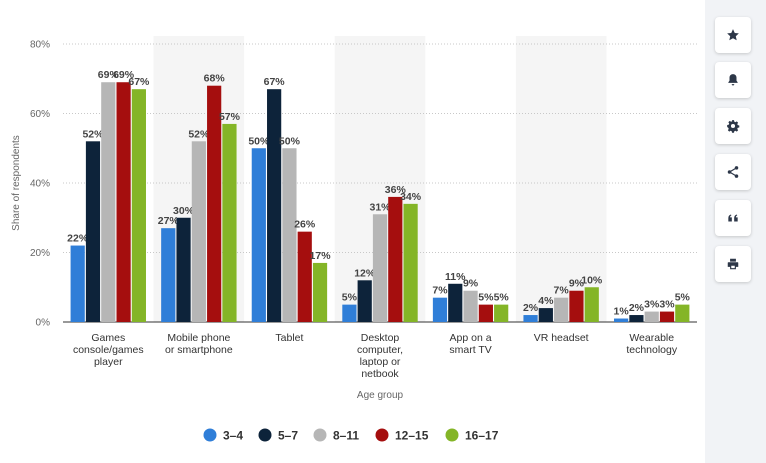  What do you see at coordinates (561, 179) in the screenshot?
I see `category-band` at bounding box center [561, 179].